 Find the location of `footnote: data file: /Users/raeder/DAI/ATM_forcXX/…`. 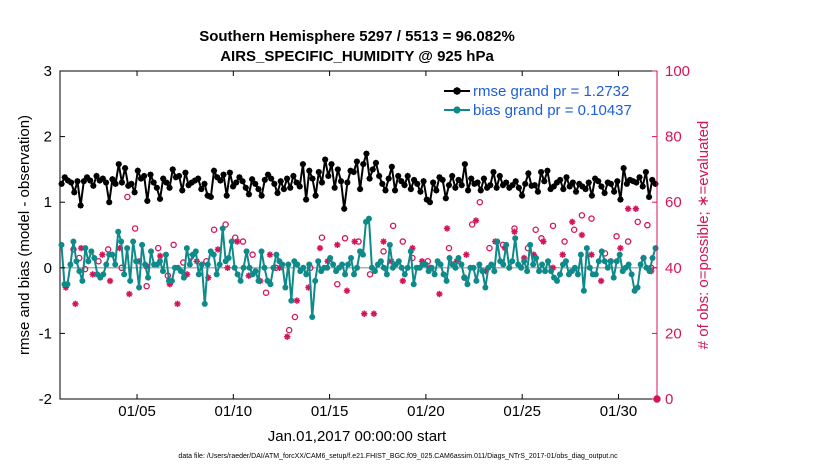

footnote: data file: /Users/raeder/DAI/ATM_forcXX/… is located at coordinates (398, 456).